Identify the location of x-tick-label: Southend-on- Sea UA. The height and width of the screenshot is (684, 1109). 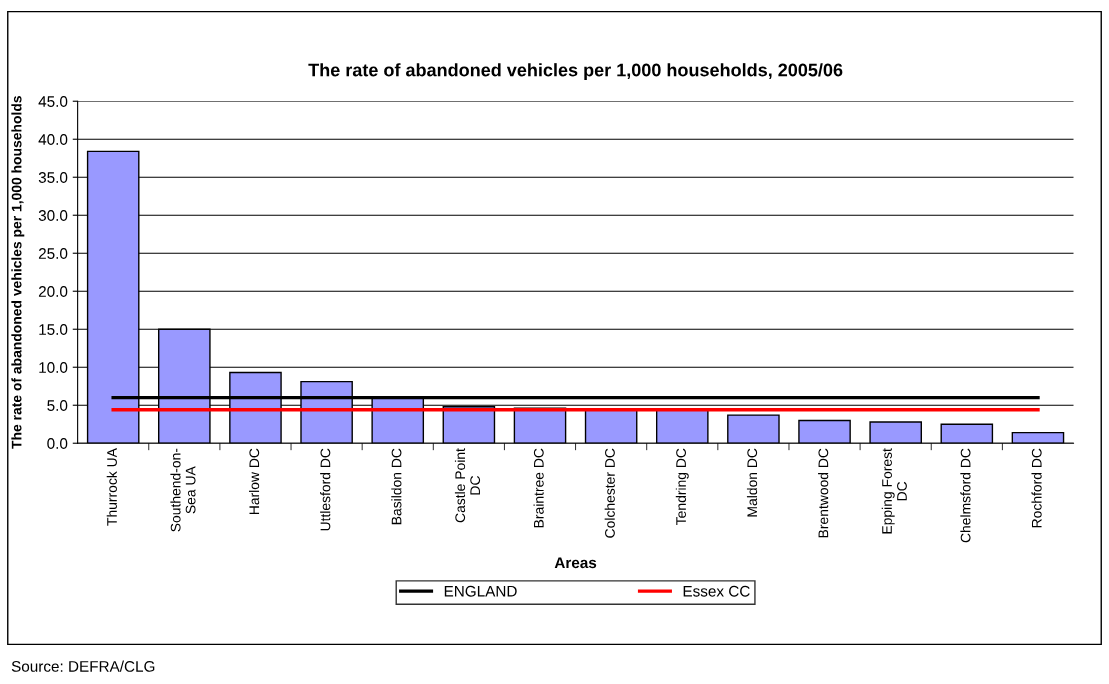
(183, 490).